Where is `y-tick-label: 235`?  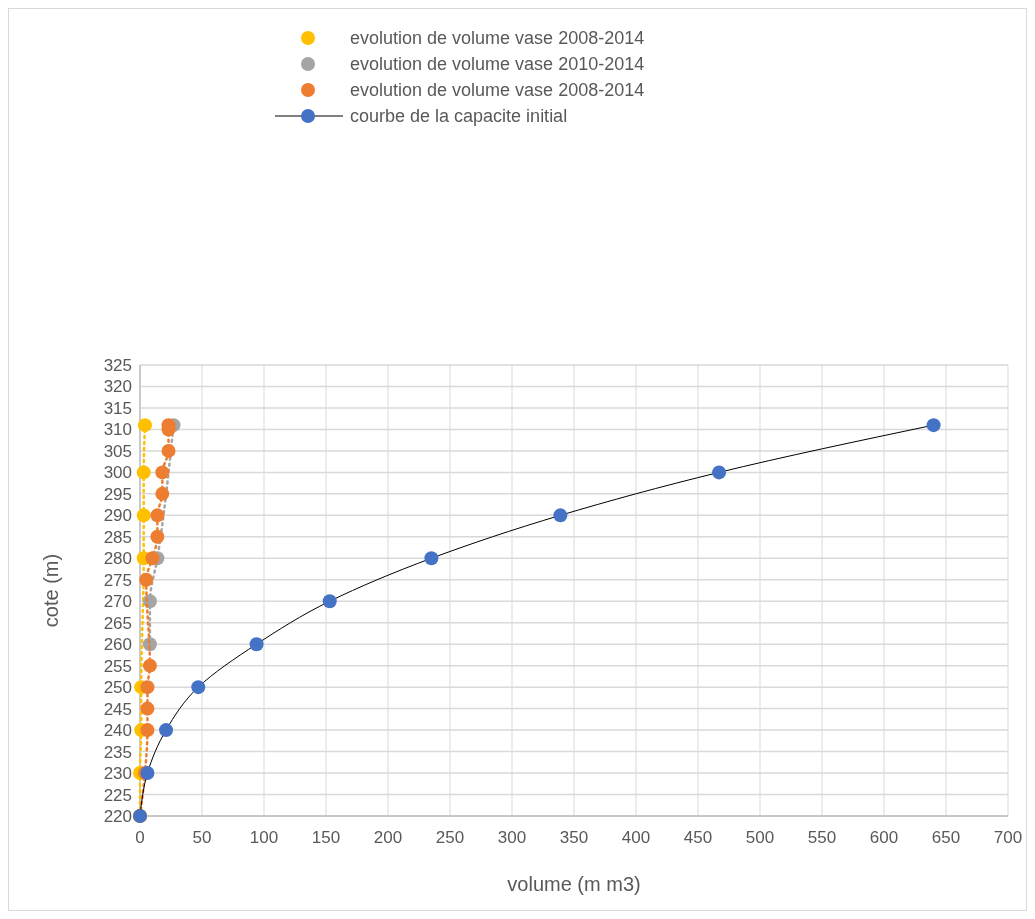
y-tick-label: 235 is located at coordinates (117, 752).